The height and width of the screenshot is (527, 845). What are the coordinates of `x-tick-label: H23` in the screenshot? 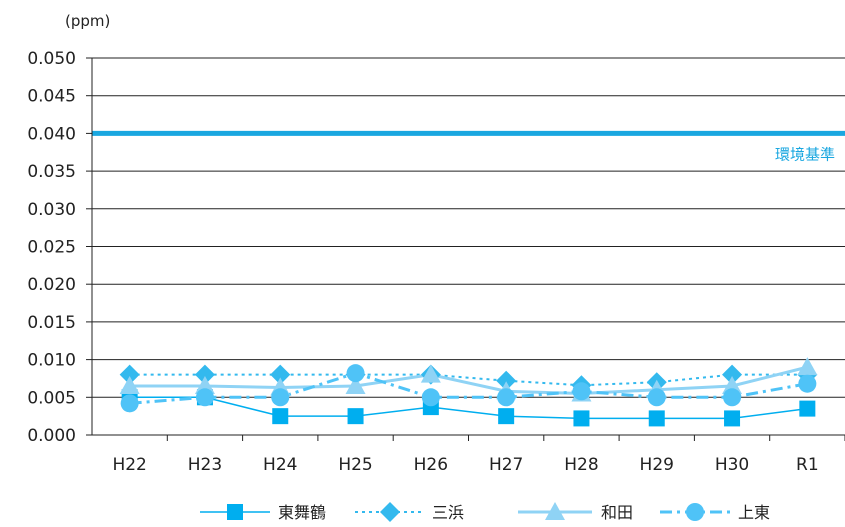 It's located at (205, 465).